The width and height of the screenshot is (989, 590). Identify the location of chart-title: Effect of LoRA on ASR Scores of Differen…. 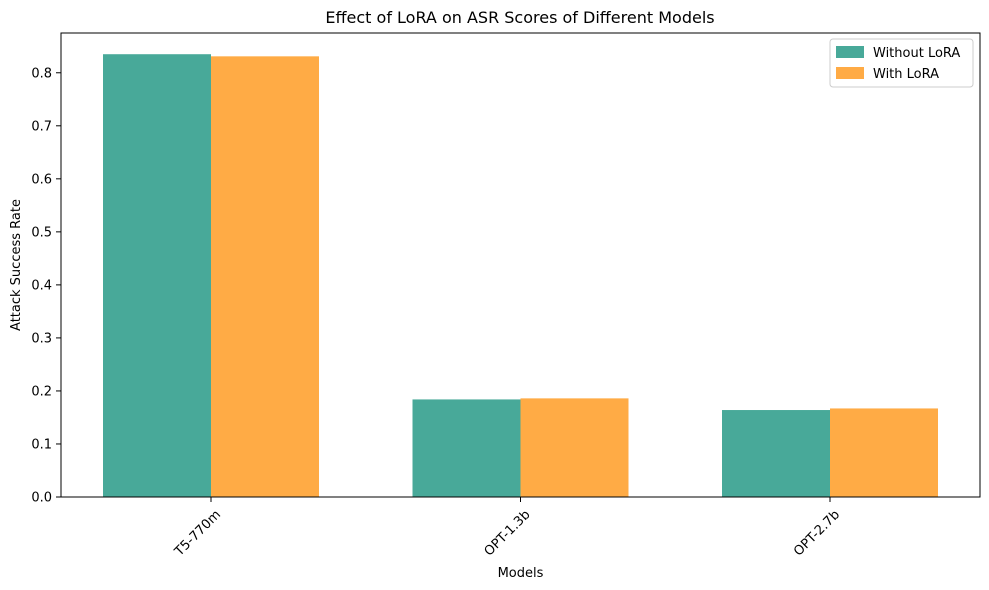
(519, 17).